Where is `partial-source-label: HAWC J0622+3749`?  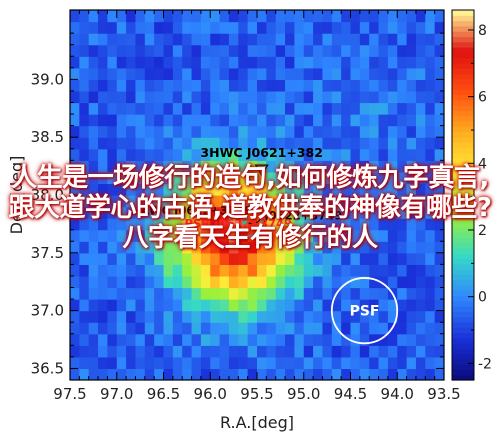
partial-source-label: HAWC J0622+3749 is located at coordinates (191, 211).